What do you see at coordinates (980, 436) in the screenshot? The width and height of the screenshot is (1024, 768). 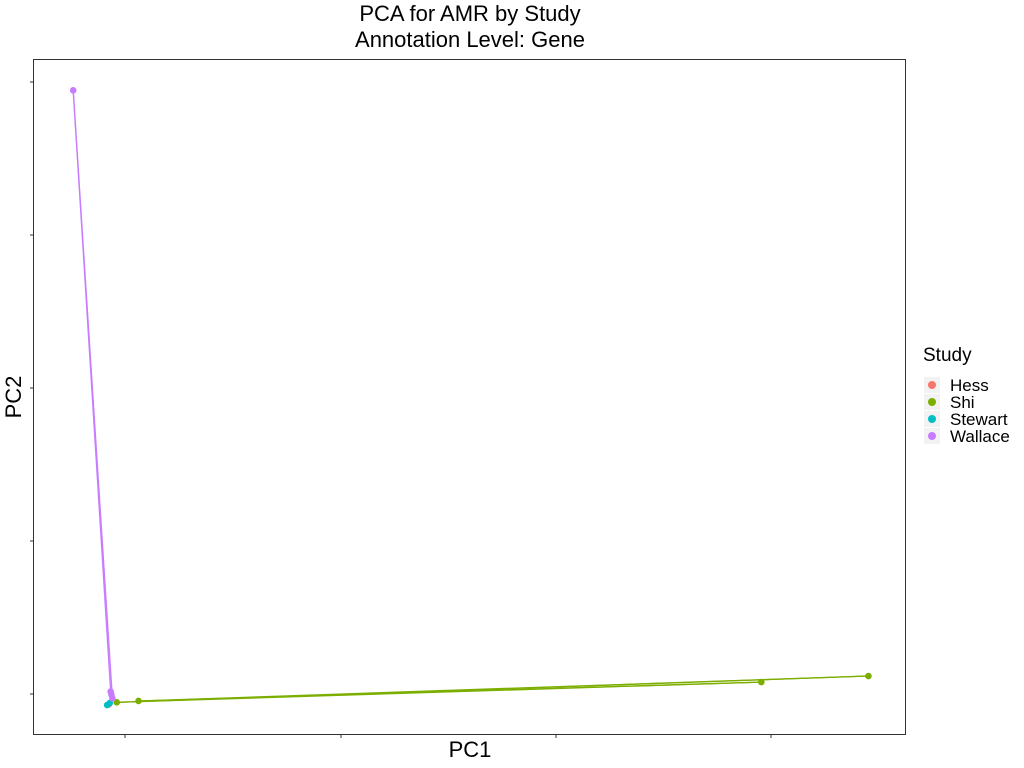 I see `legend-label: Wallace` at bounding box center [980, 436].